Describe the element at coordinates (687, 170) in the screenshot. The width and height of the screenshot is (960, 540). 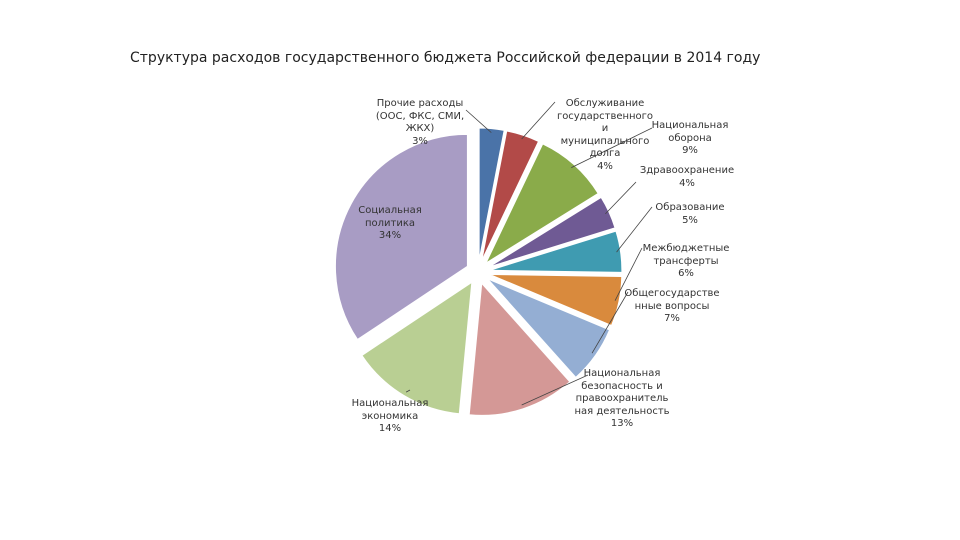
I see `slice-label: Здравоохранение` at that location.